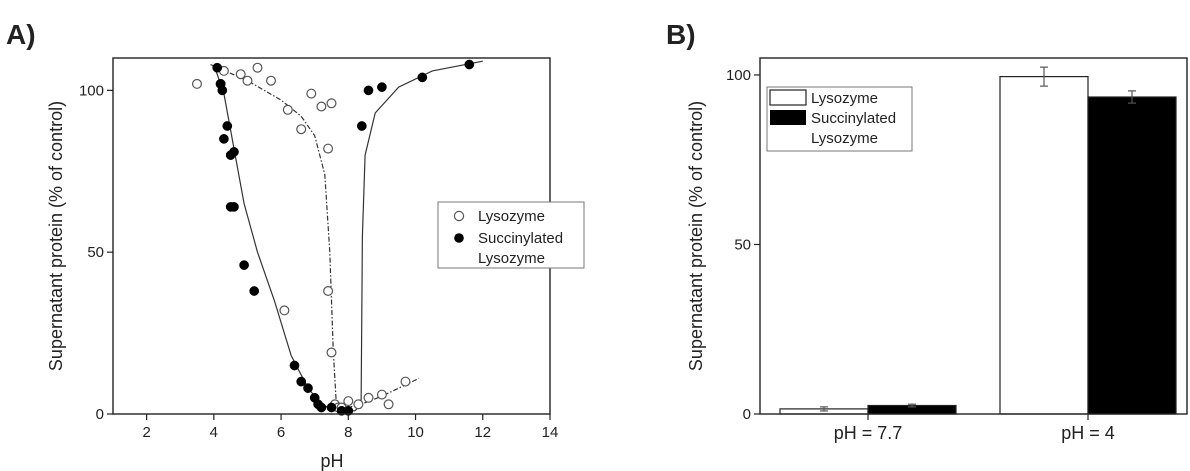  I want to click on panel-a-legend-succinylated: Succinylated, so click(520, 238).